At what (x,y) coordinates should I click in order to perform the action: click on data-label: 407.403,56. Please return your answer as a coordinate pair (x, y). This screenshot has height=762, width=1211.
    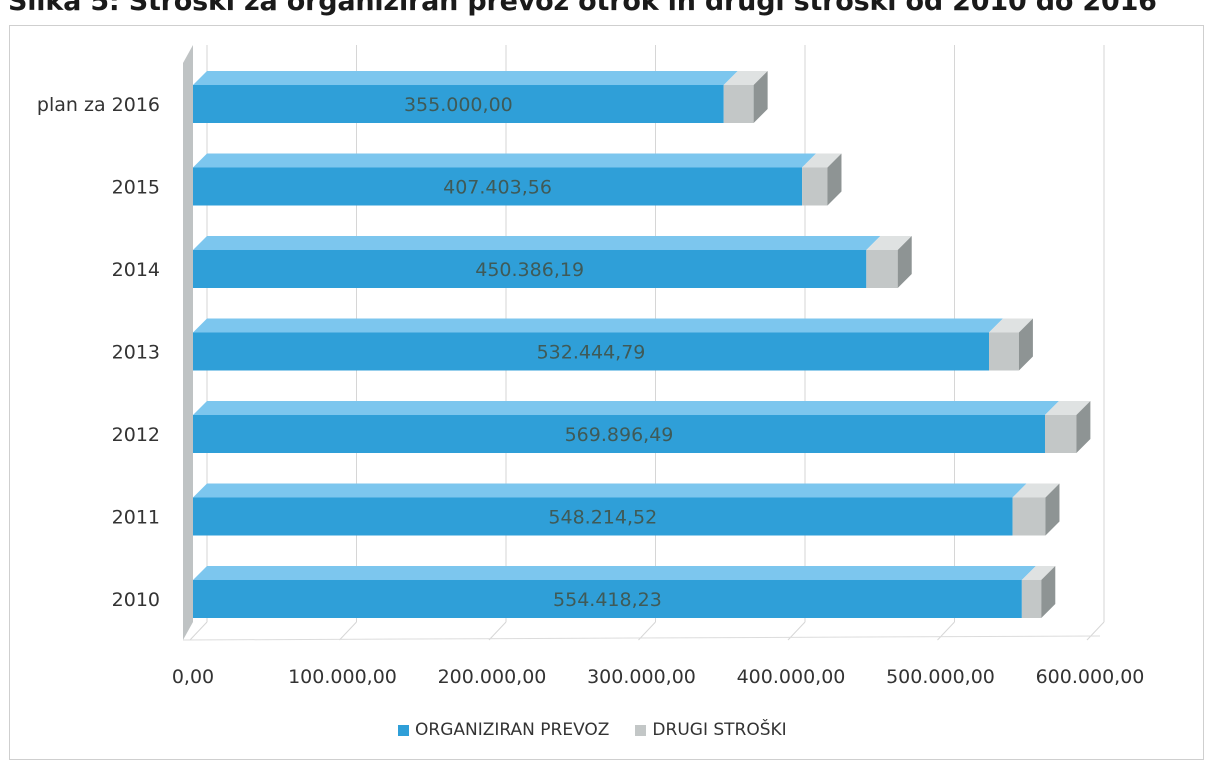
    Looking at the image, I should click on (497, 188).